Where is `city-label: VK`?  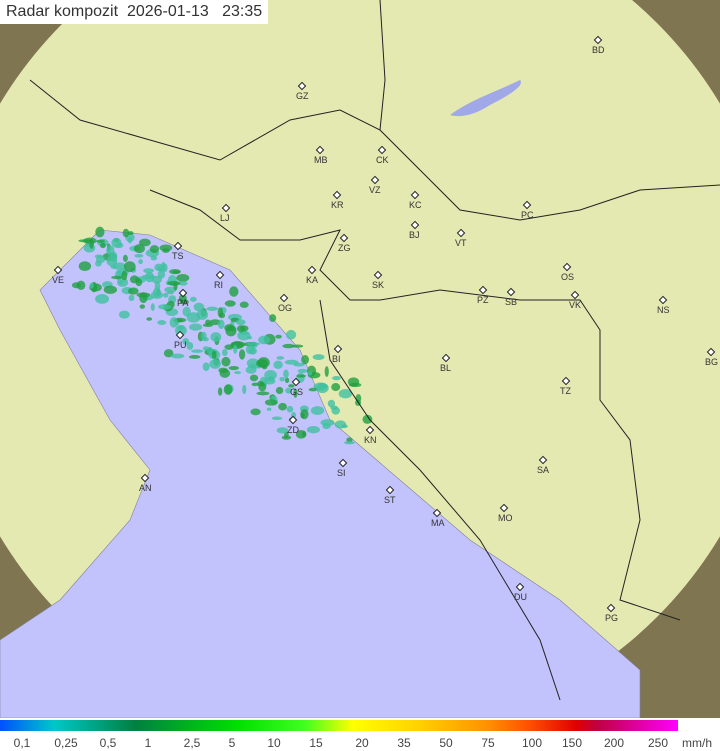
city-label: VK is located at coordinates (575, 305).